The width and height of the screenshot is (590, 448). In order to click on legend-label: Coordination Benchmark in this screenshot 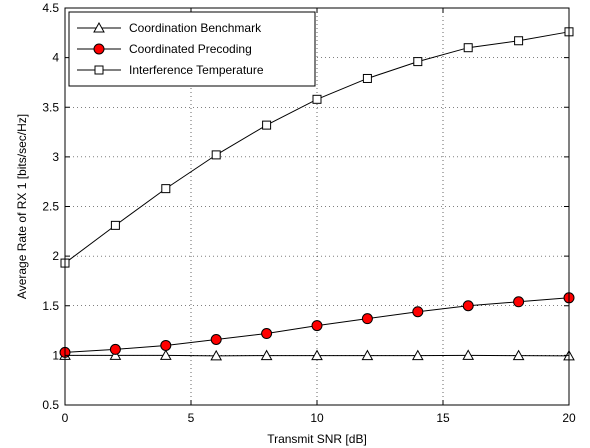, I will do `click(195, 28)`.